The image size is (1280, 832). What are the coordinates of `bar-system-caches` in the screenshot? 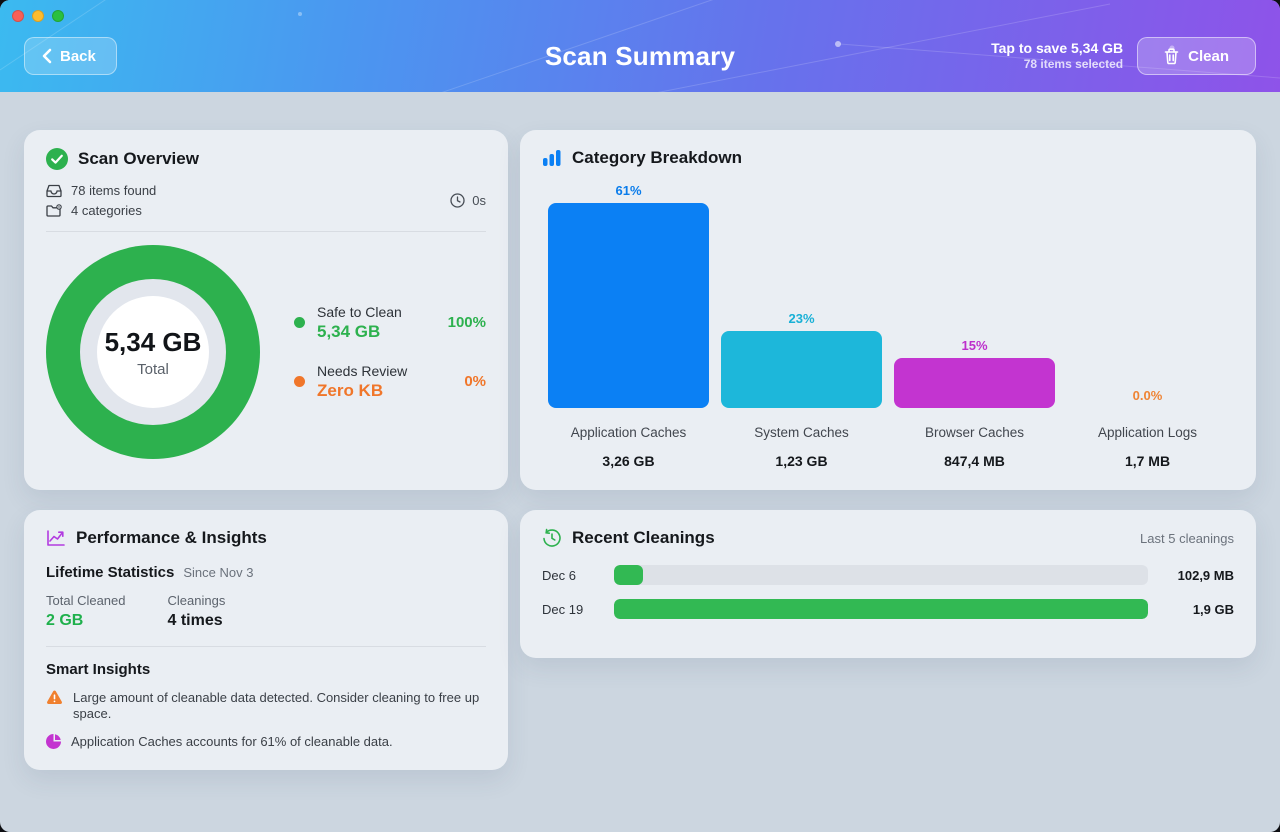 It's located at (801, 369).